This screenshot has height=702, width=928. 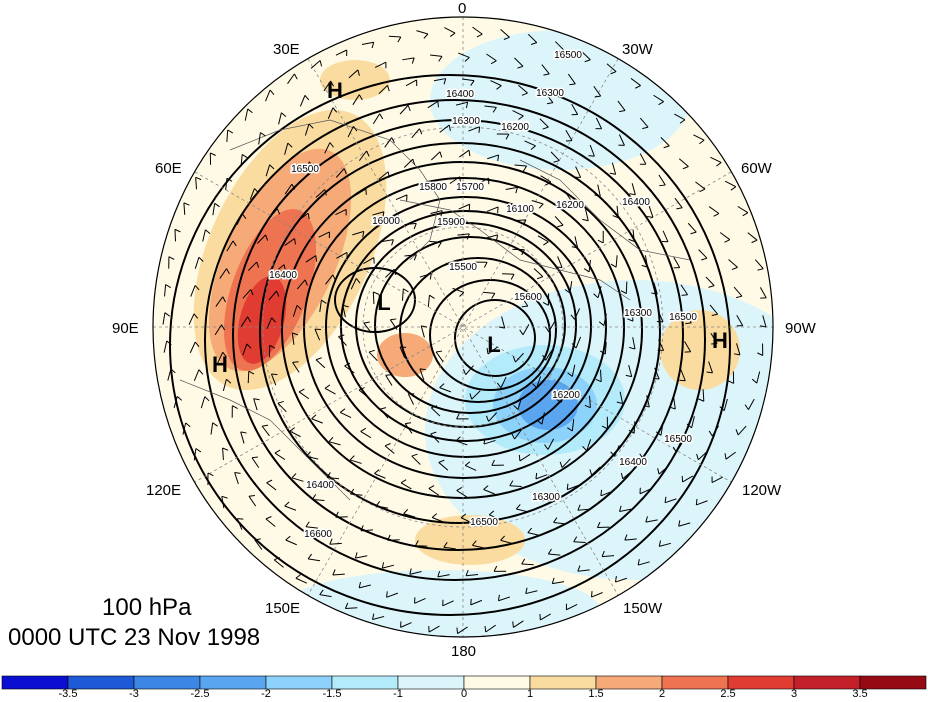 What do you see at coordinates (463, 267) in the screenshot?
I see `contour-label: 15500` at bounding box center [463, 267].